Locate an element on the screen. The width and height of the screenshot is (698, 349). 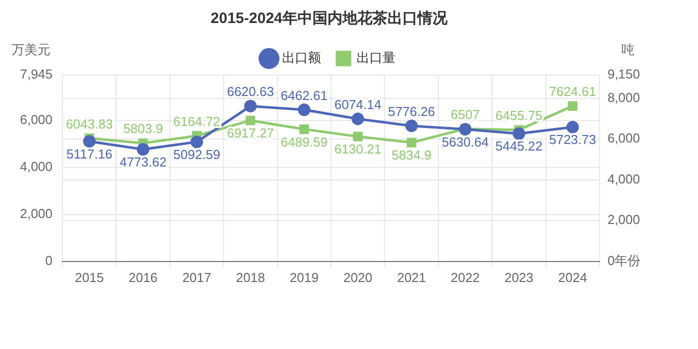
y-tick-label: 7,945 is located at coordinates (36, 74).